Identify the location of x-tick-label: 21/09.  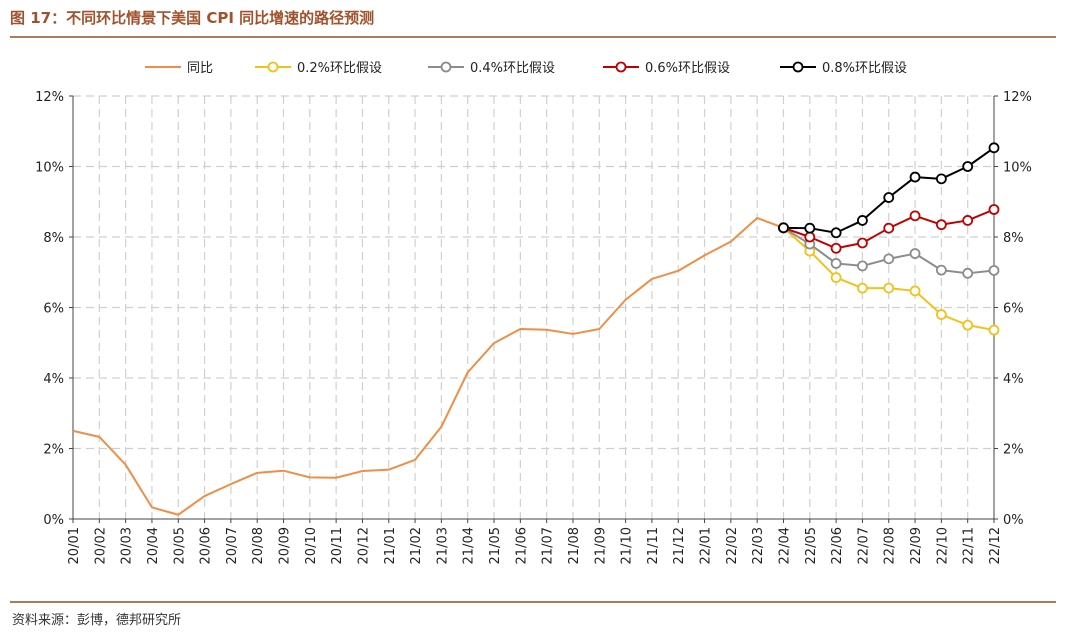
(600, 545).